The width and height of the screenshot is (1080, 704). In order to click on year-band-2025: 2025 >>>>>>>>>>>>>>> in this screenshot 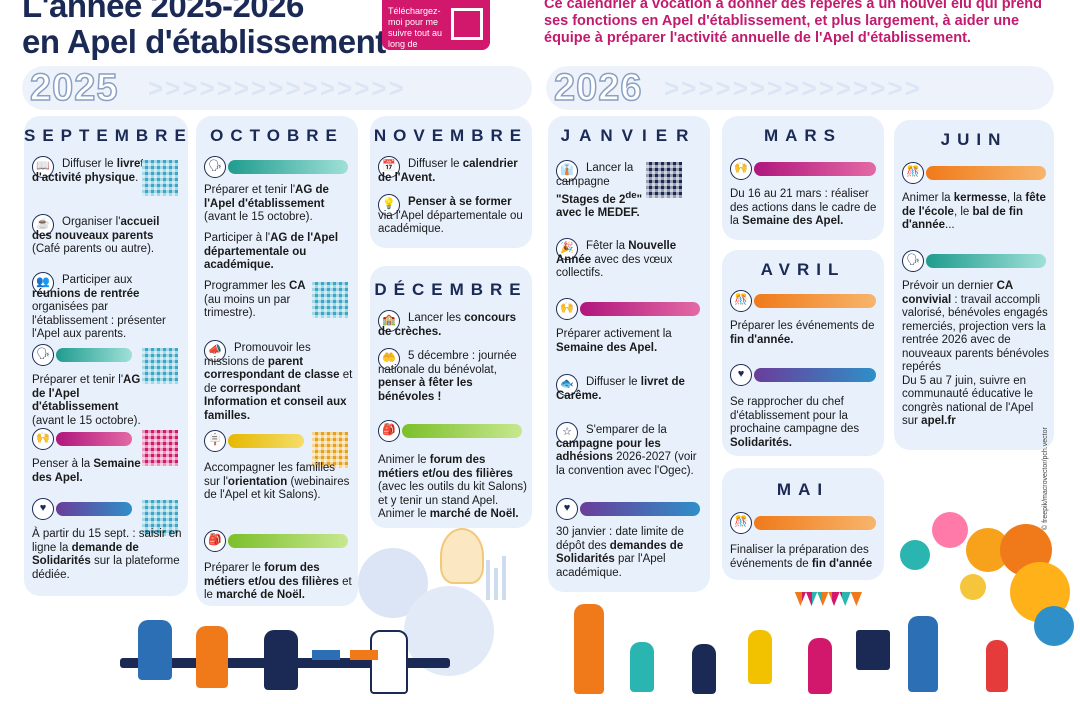, I will do `click(277, 88)`.